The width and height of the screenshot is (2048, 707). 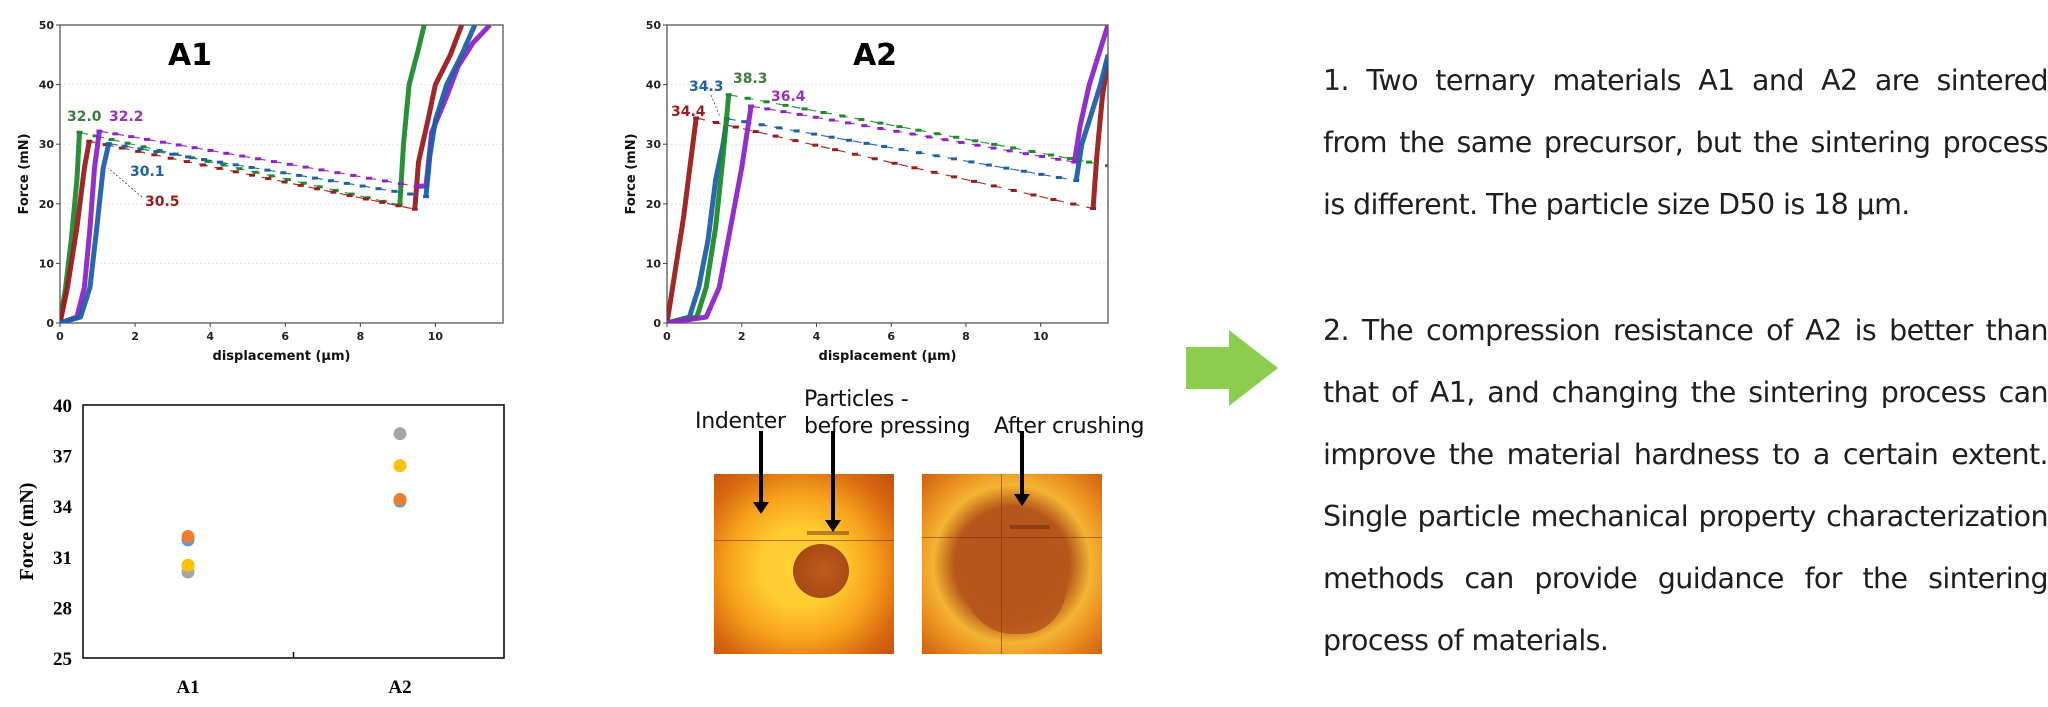 I want to click on arrow-indenter-icon, so click(x=761, y=472).